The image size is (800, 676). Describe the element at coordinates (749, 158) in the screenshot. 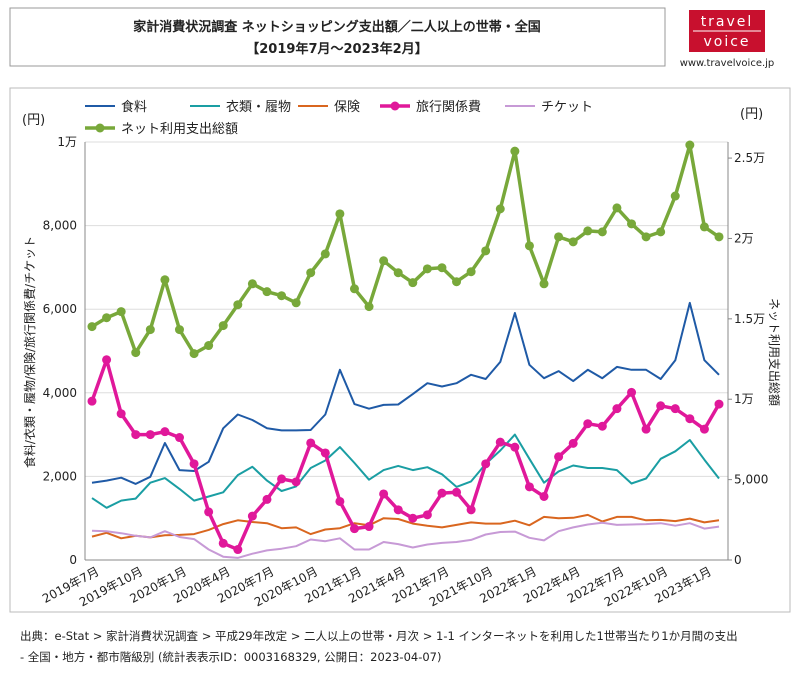

I see `y2-tick-label: 2.5万` at that location.